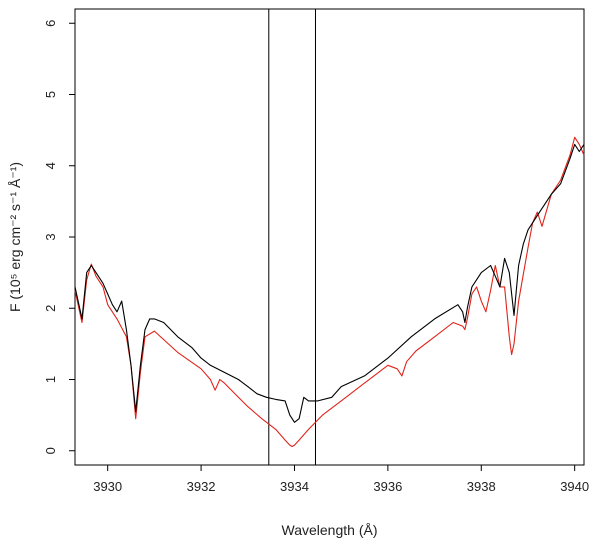 This screenshot has width=600, height=544. Describe the element at coordinates (50, 94) in the screenshot. I see `y-tick-label: 5` at that location.